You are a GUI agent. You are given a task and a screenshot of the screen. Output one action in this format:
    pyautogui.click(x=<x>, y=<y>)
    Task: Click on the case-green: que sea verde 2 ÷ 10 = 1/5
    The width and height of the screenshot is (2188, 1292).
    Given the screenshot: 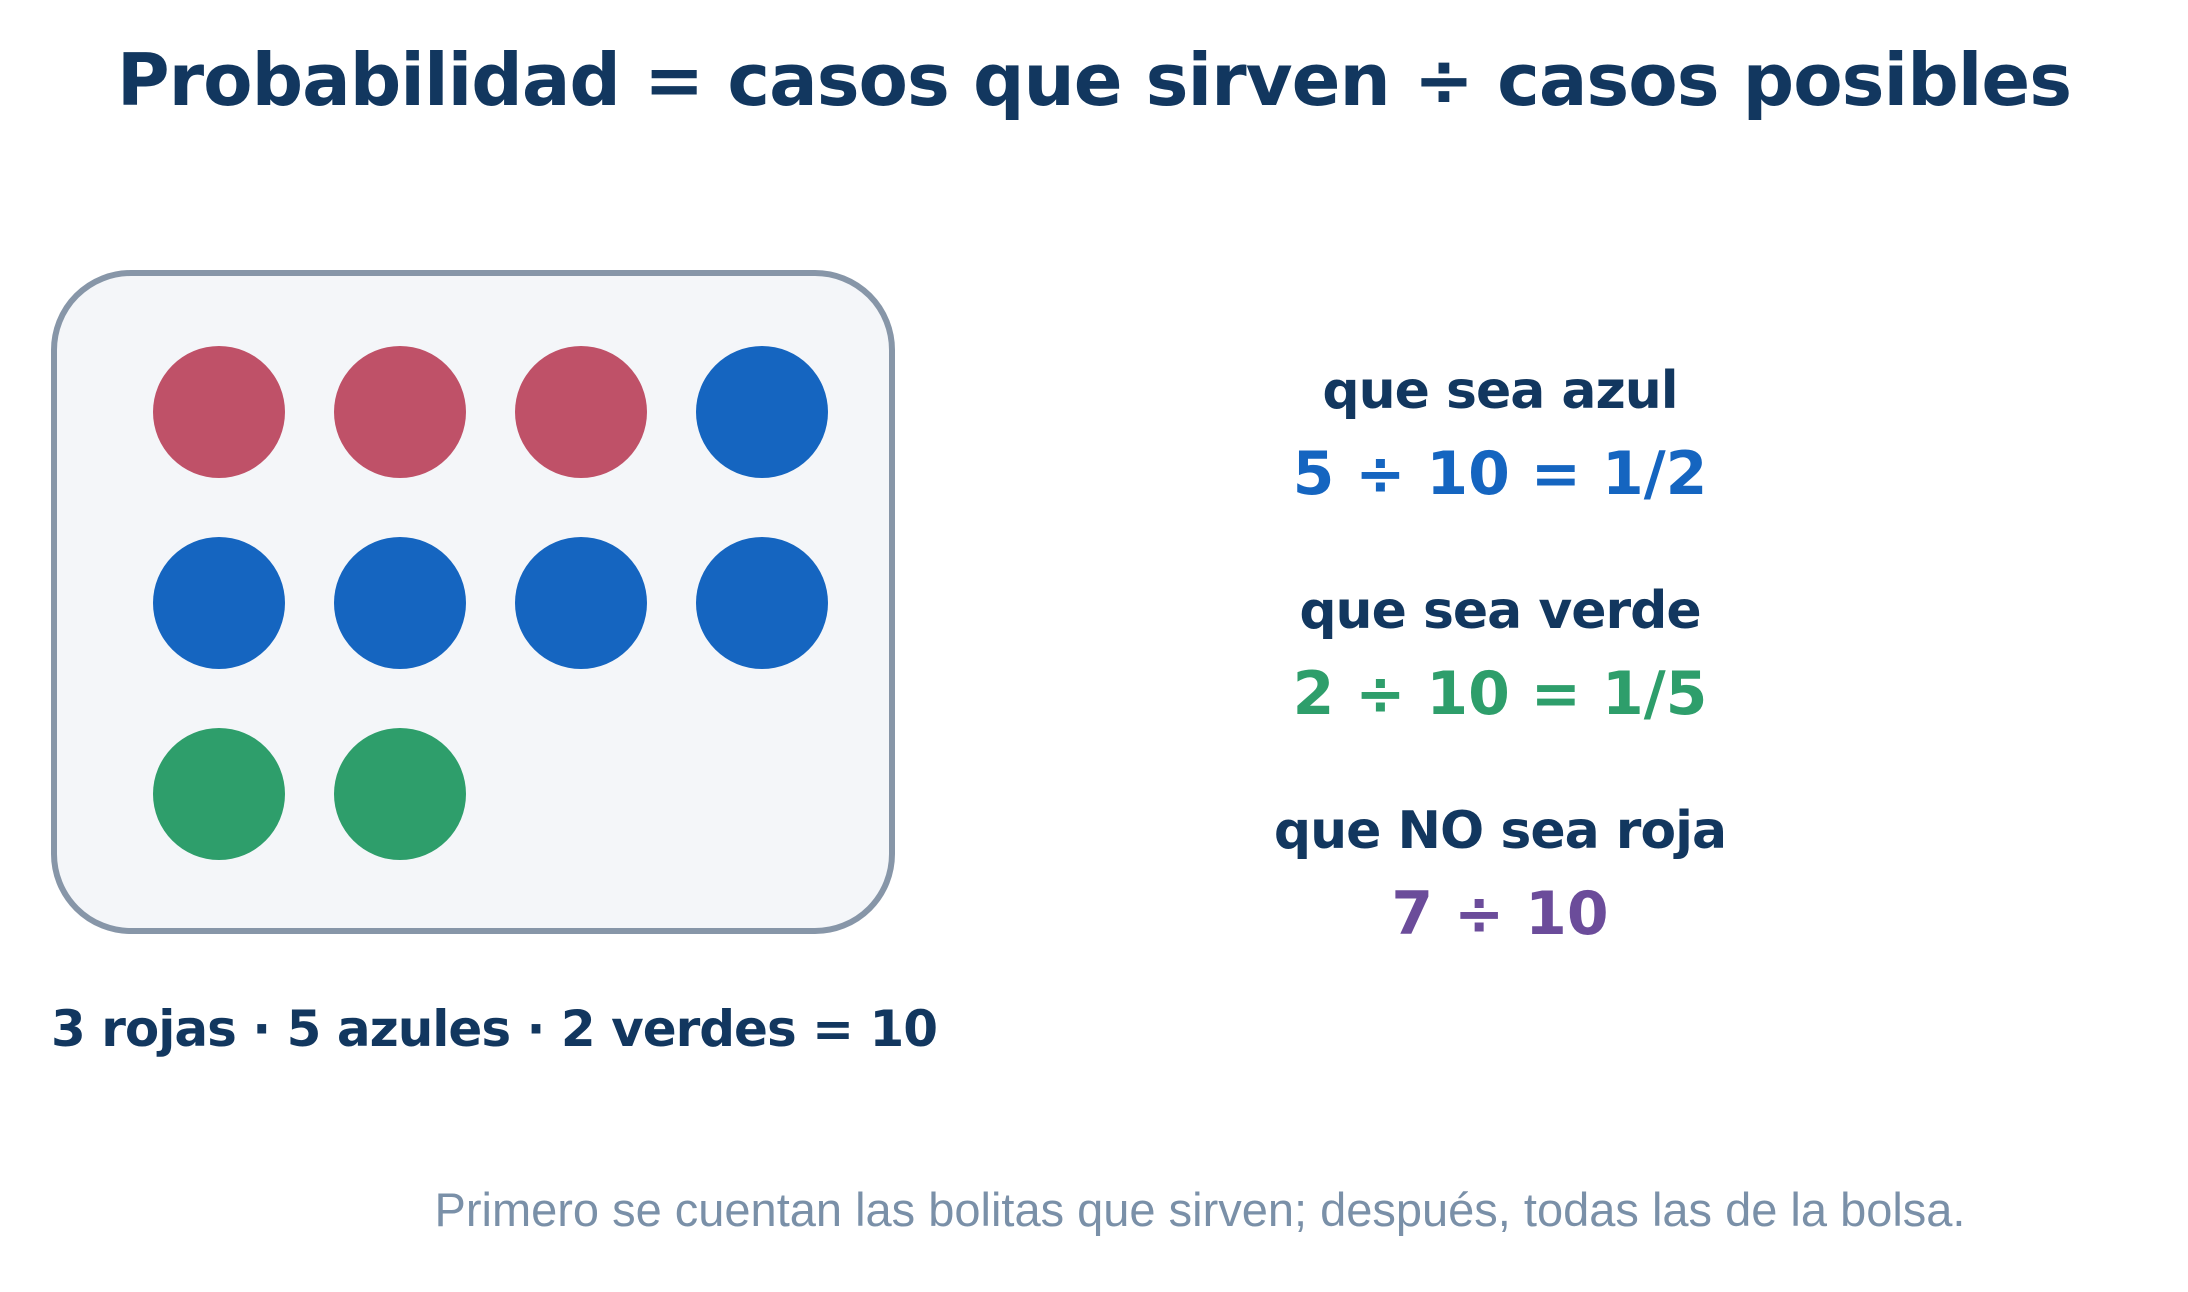 What is the action you would take?
    pyautogui.click(x=1500, y=680)
    